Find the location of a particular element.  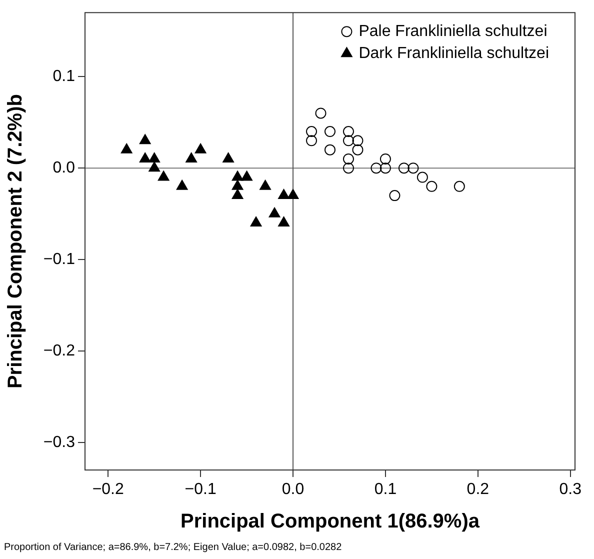

x-tick-label: −0.2 is located at coordinates (108, 489).